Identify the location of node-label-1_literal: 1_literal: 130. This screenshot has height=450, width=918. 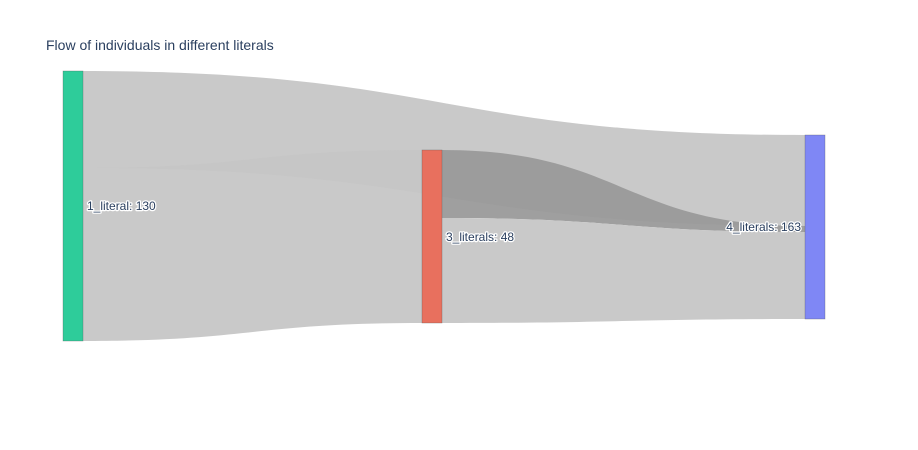
(121, 206).